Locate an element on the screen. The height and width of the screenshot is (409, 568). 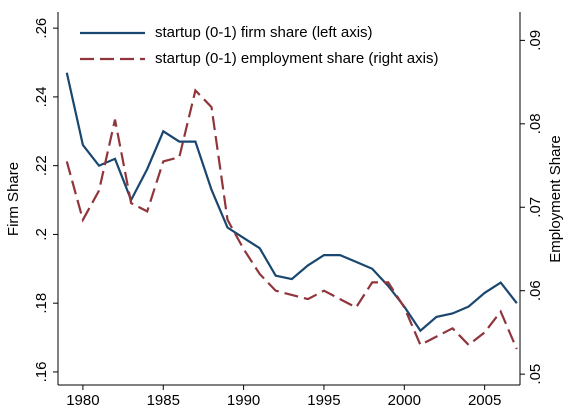
y-tick-label: .2 is located at coordinates (41, 234).